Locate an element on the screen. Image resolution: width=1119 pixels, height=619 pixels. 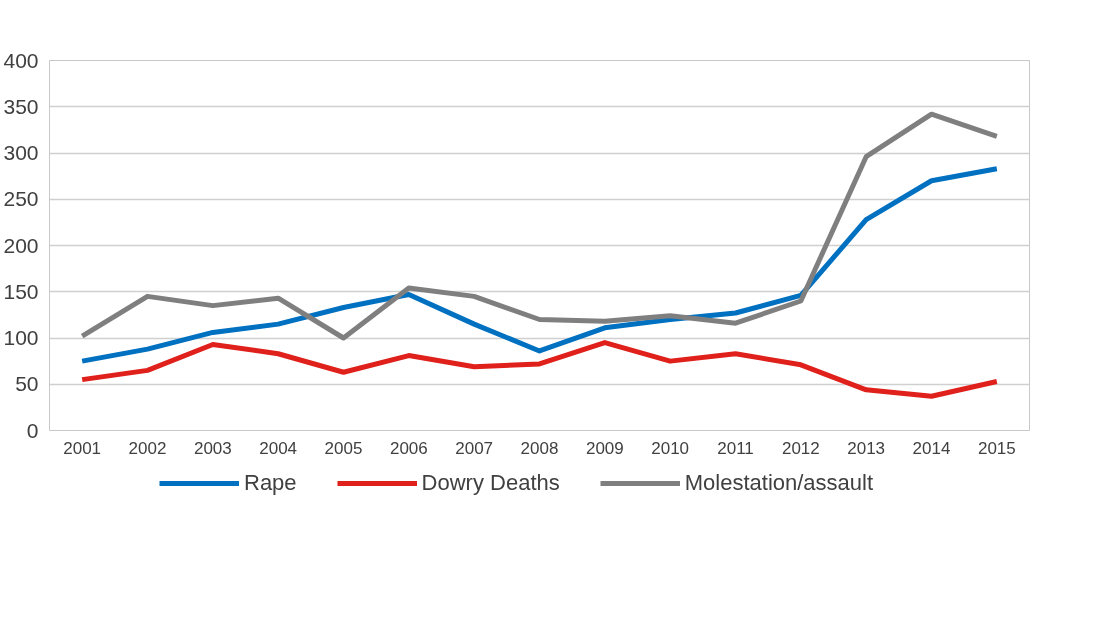
x-tick-label: 2007 is located at coordinates (474, 448).